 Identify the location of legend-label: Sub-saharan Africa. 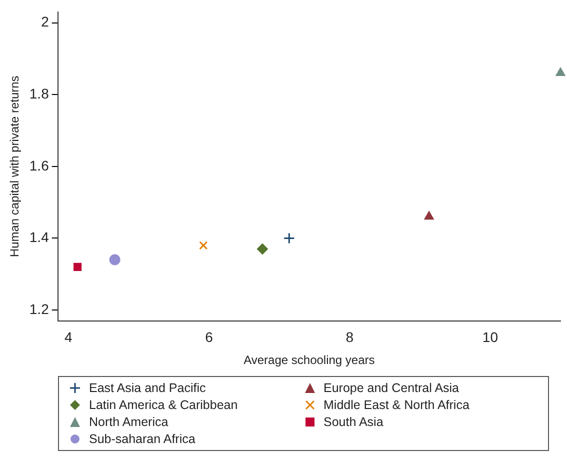
(142, 439).